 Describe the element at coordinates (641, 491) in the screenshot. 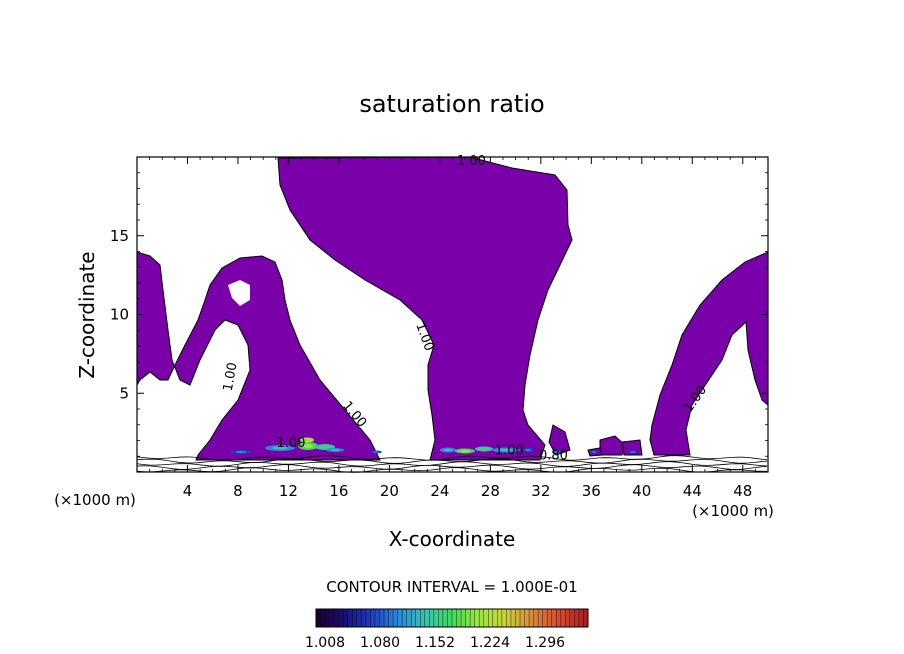

I see `x-tick-label: 40` at that location.